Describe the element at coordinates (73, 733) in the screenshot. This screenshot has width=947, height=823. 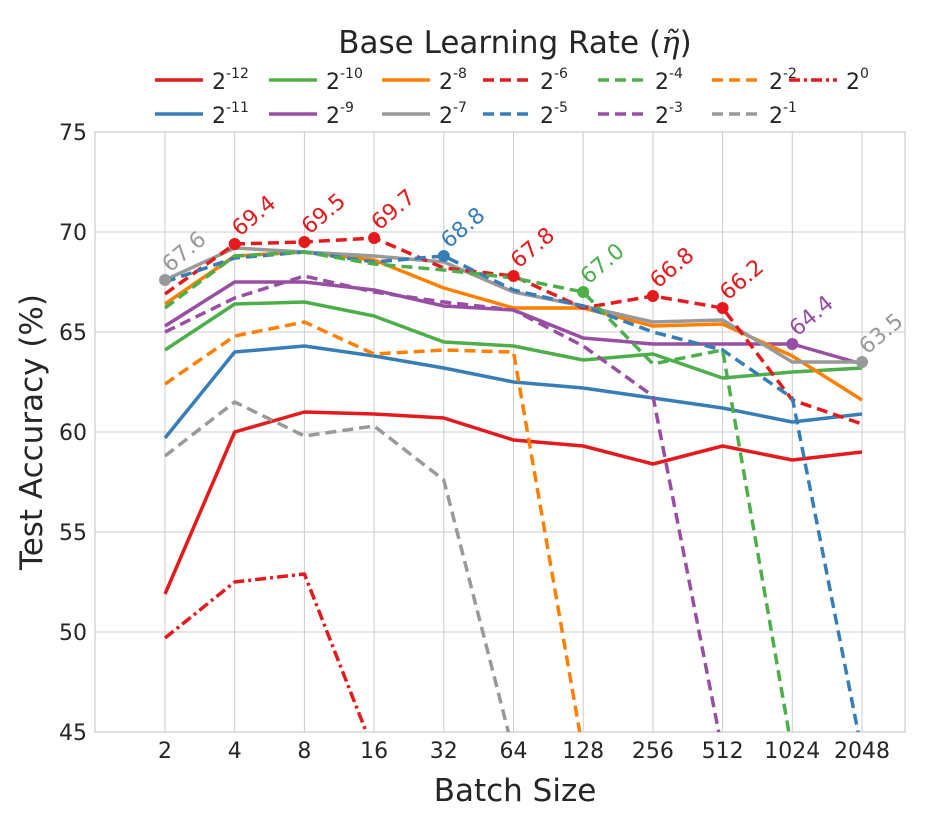
I see `y-tick-label: 45` at that location.